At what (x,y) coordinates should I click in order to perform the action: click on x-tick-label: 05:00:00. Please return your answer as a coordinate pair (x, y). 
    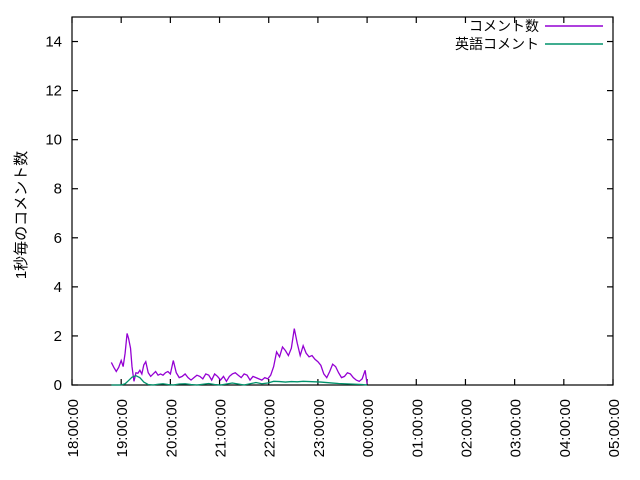
    Looking at the image, I should click on (614, 428).